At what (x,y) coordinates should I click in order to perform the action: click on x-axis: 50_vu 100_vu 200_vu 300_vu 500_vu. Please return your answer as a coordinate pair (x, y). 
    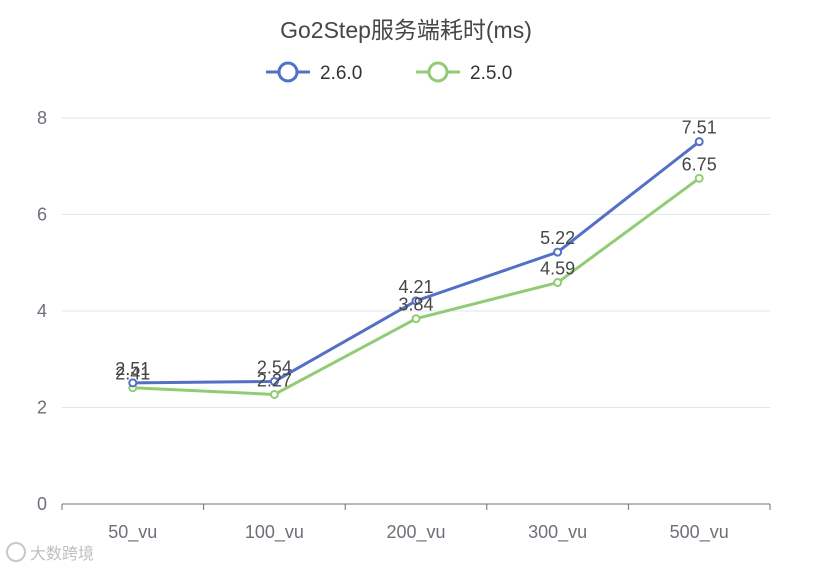
    Looking at the image, I should click on (416, 523).